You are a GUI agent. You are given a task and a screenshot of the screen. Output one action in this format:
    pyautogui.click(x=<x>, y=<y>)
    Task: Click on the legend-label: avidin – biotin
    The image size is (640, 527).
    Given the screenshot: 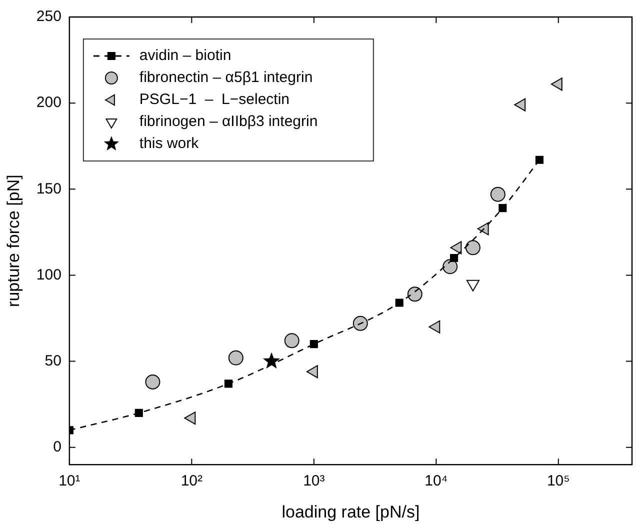 What is the action you would take?
    pyautogui.click(x=185, y=55)
    